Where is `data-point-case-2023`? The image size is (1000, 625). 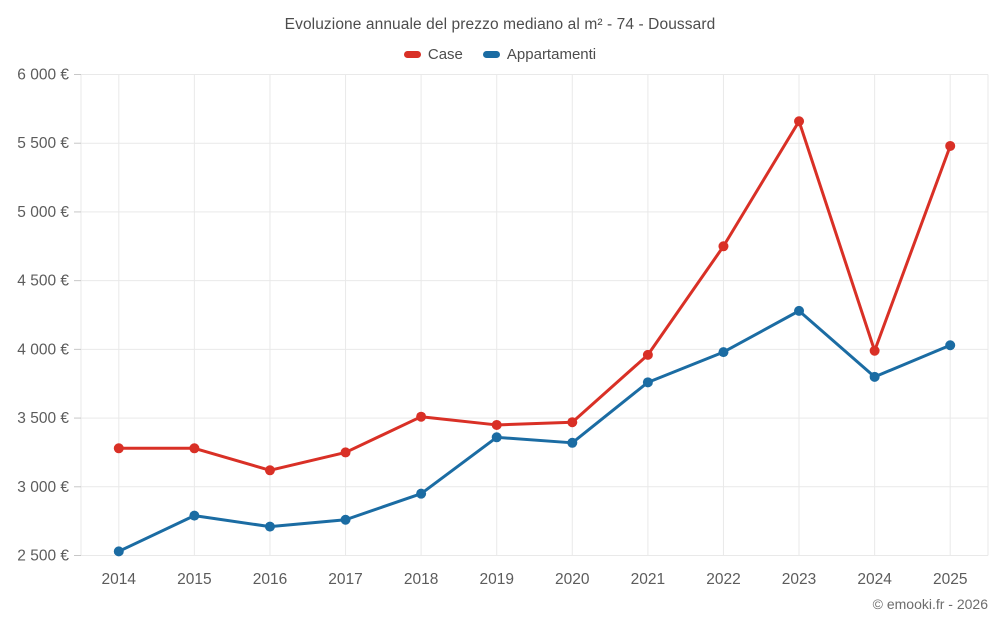
data-point-case-2023 is located at coordinates (799, 121).